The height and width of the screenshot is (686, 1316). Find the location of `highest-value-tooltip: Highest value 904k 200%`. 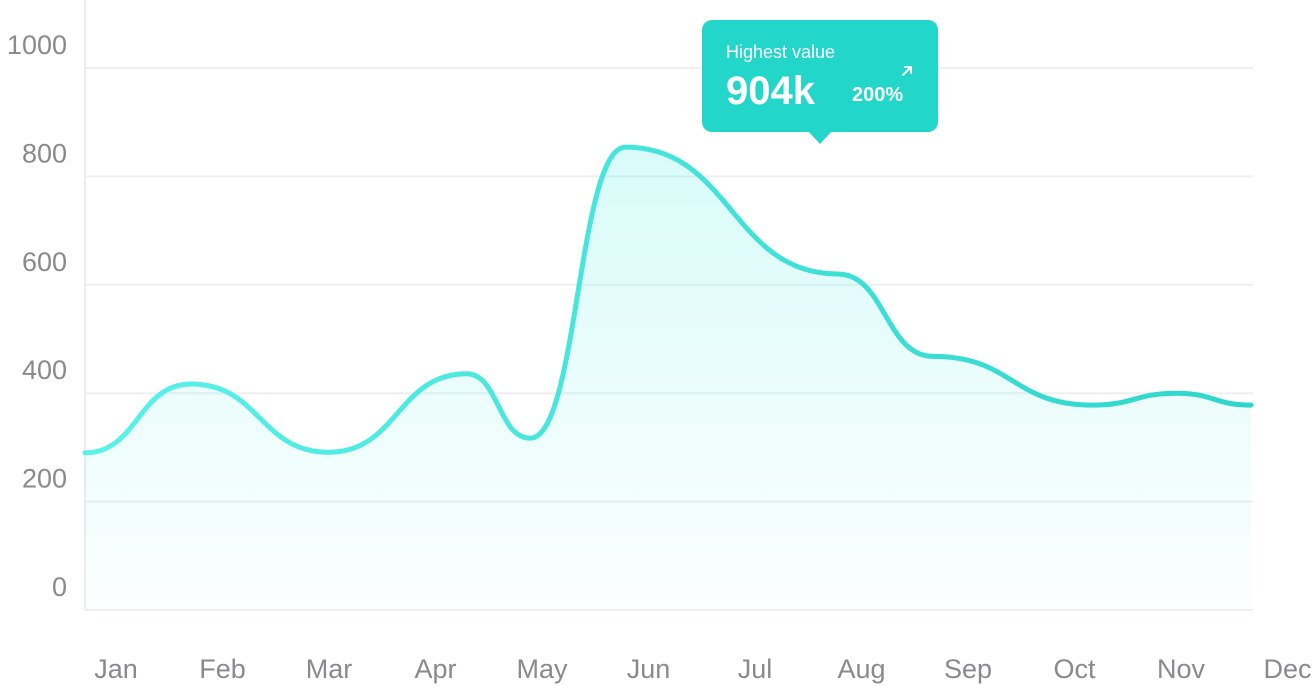

highest-value-tooltip: Highest value 904k 200% is located at coordinates (820, 82).